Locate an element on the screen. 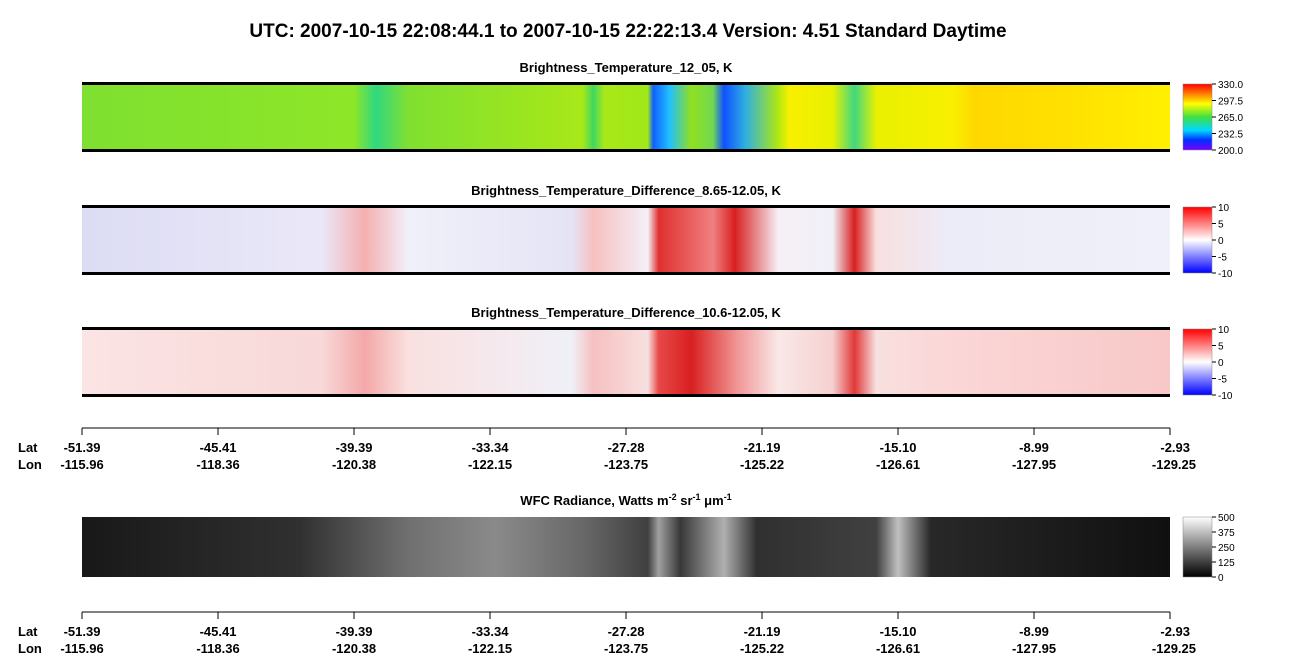  title-part: μm is located at coordinates (712, 500).